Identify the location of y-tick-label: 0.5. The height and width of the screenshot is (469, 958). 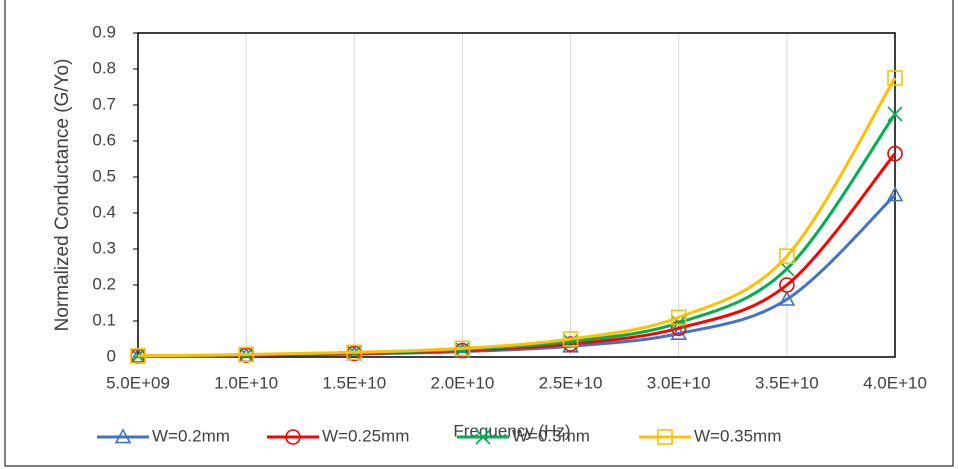
(104, 175).